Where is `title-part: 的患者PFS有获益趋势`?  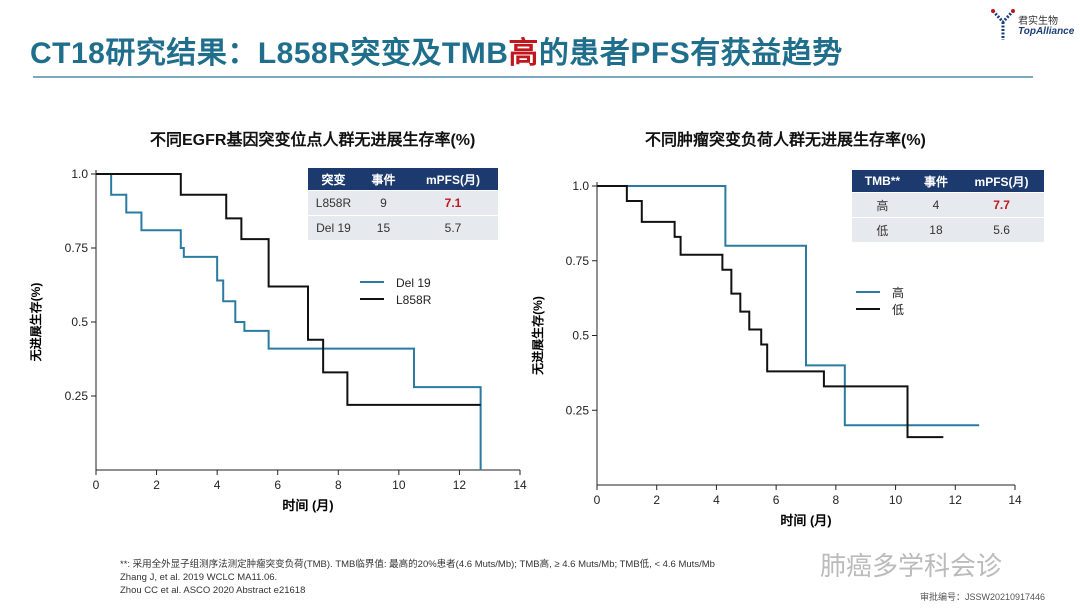 title-part: 的患者PFS有获益趋势 is located at coordinates (690, 53).